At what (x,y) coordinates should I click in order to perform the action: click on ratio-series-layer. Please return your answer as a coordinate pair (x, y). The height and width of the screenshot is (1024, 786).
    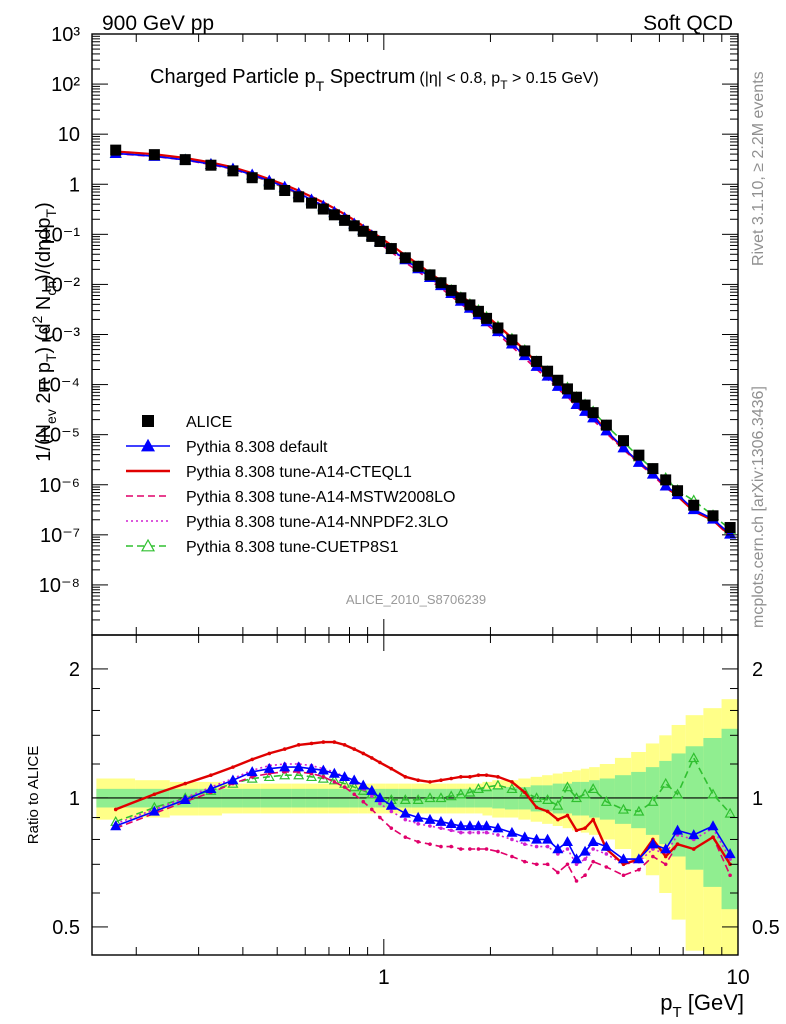
    Looking at the image, I should click on (423, 811).